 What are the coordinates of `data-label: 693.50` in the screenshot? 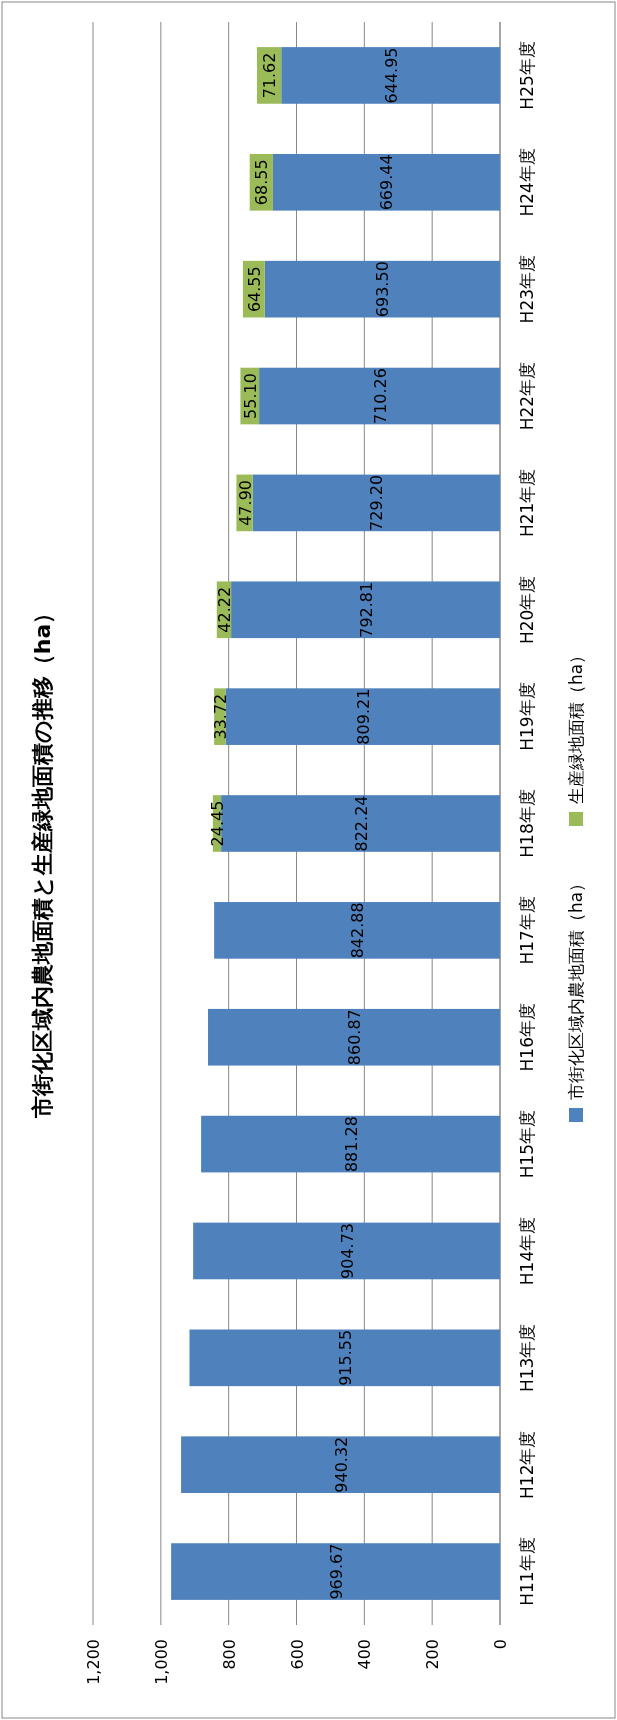 It's located at (383, 289).